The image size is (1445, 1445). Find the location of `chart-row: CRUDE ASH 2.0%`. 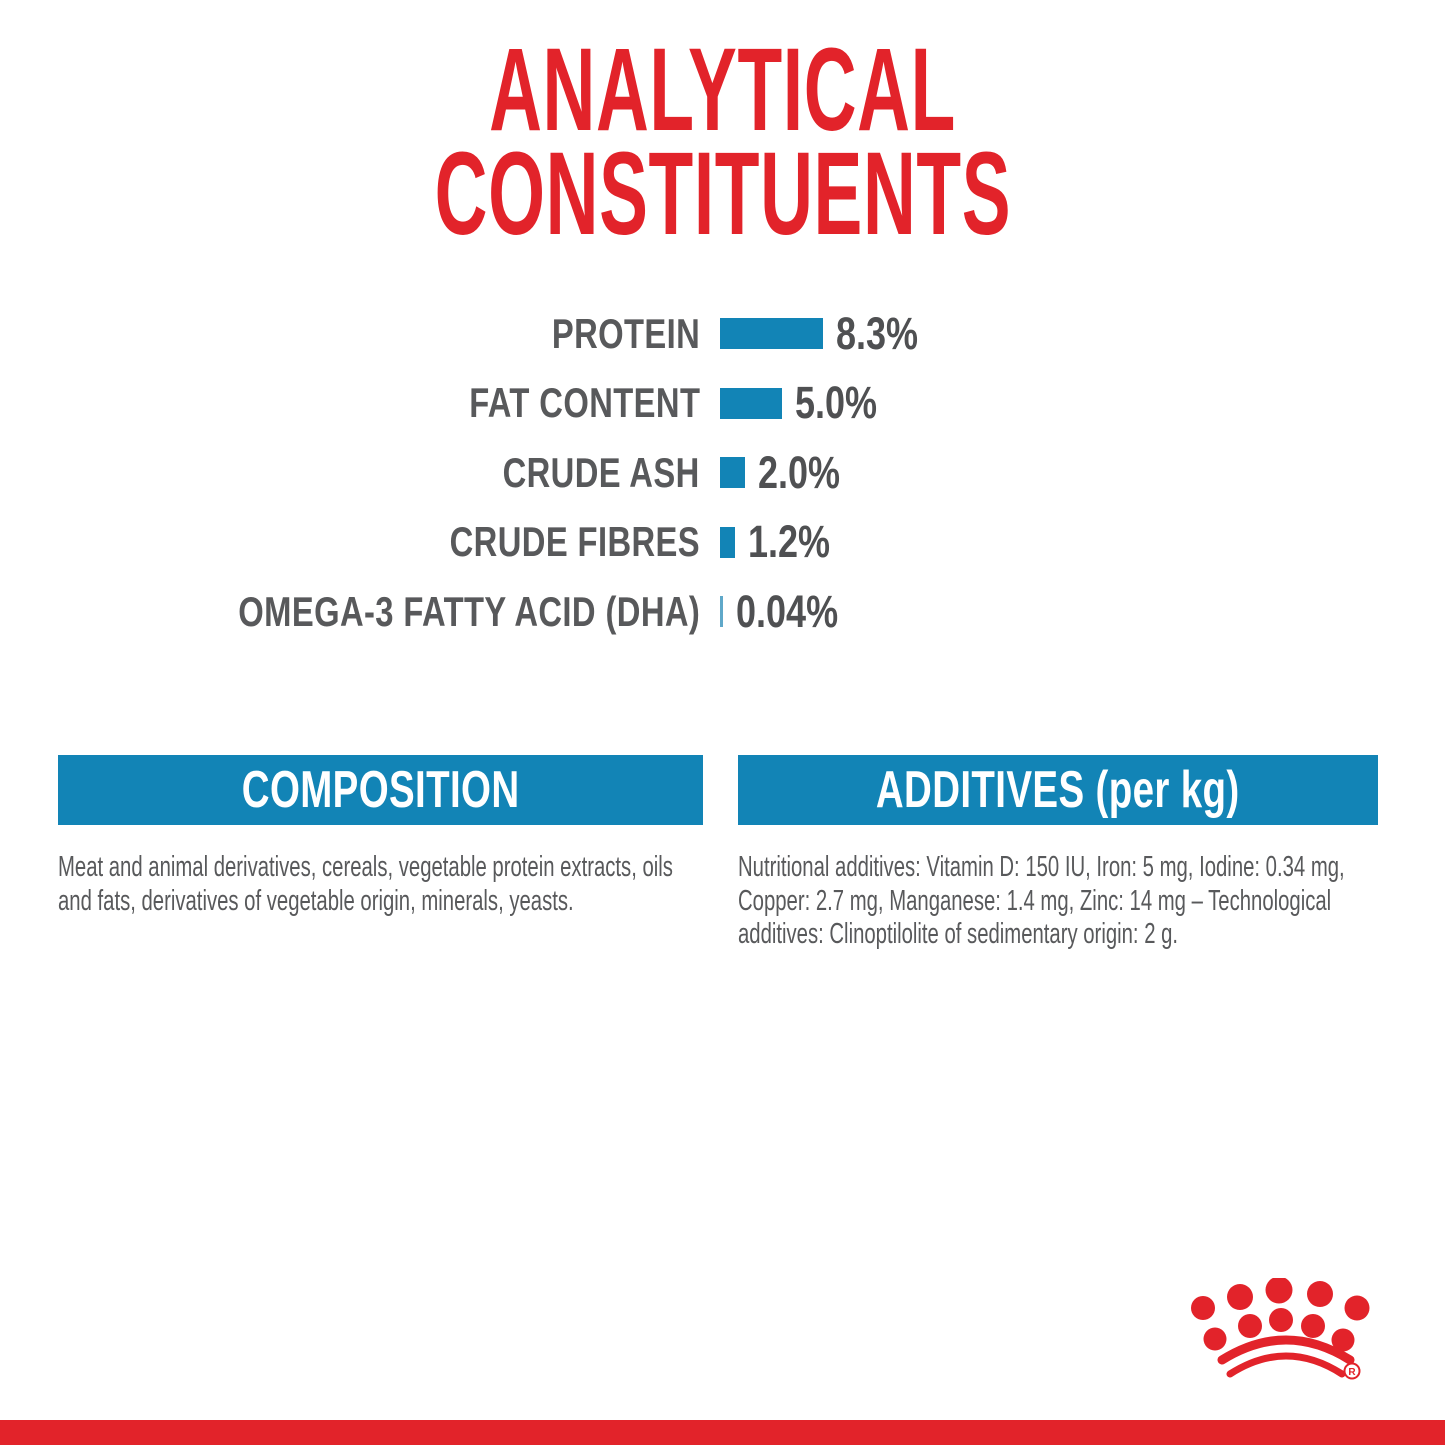

chart-row: CRUDE ASH 2.0% is located at coordinates (722, 473).